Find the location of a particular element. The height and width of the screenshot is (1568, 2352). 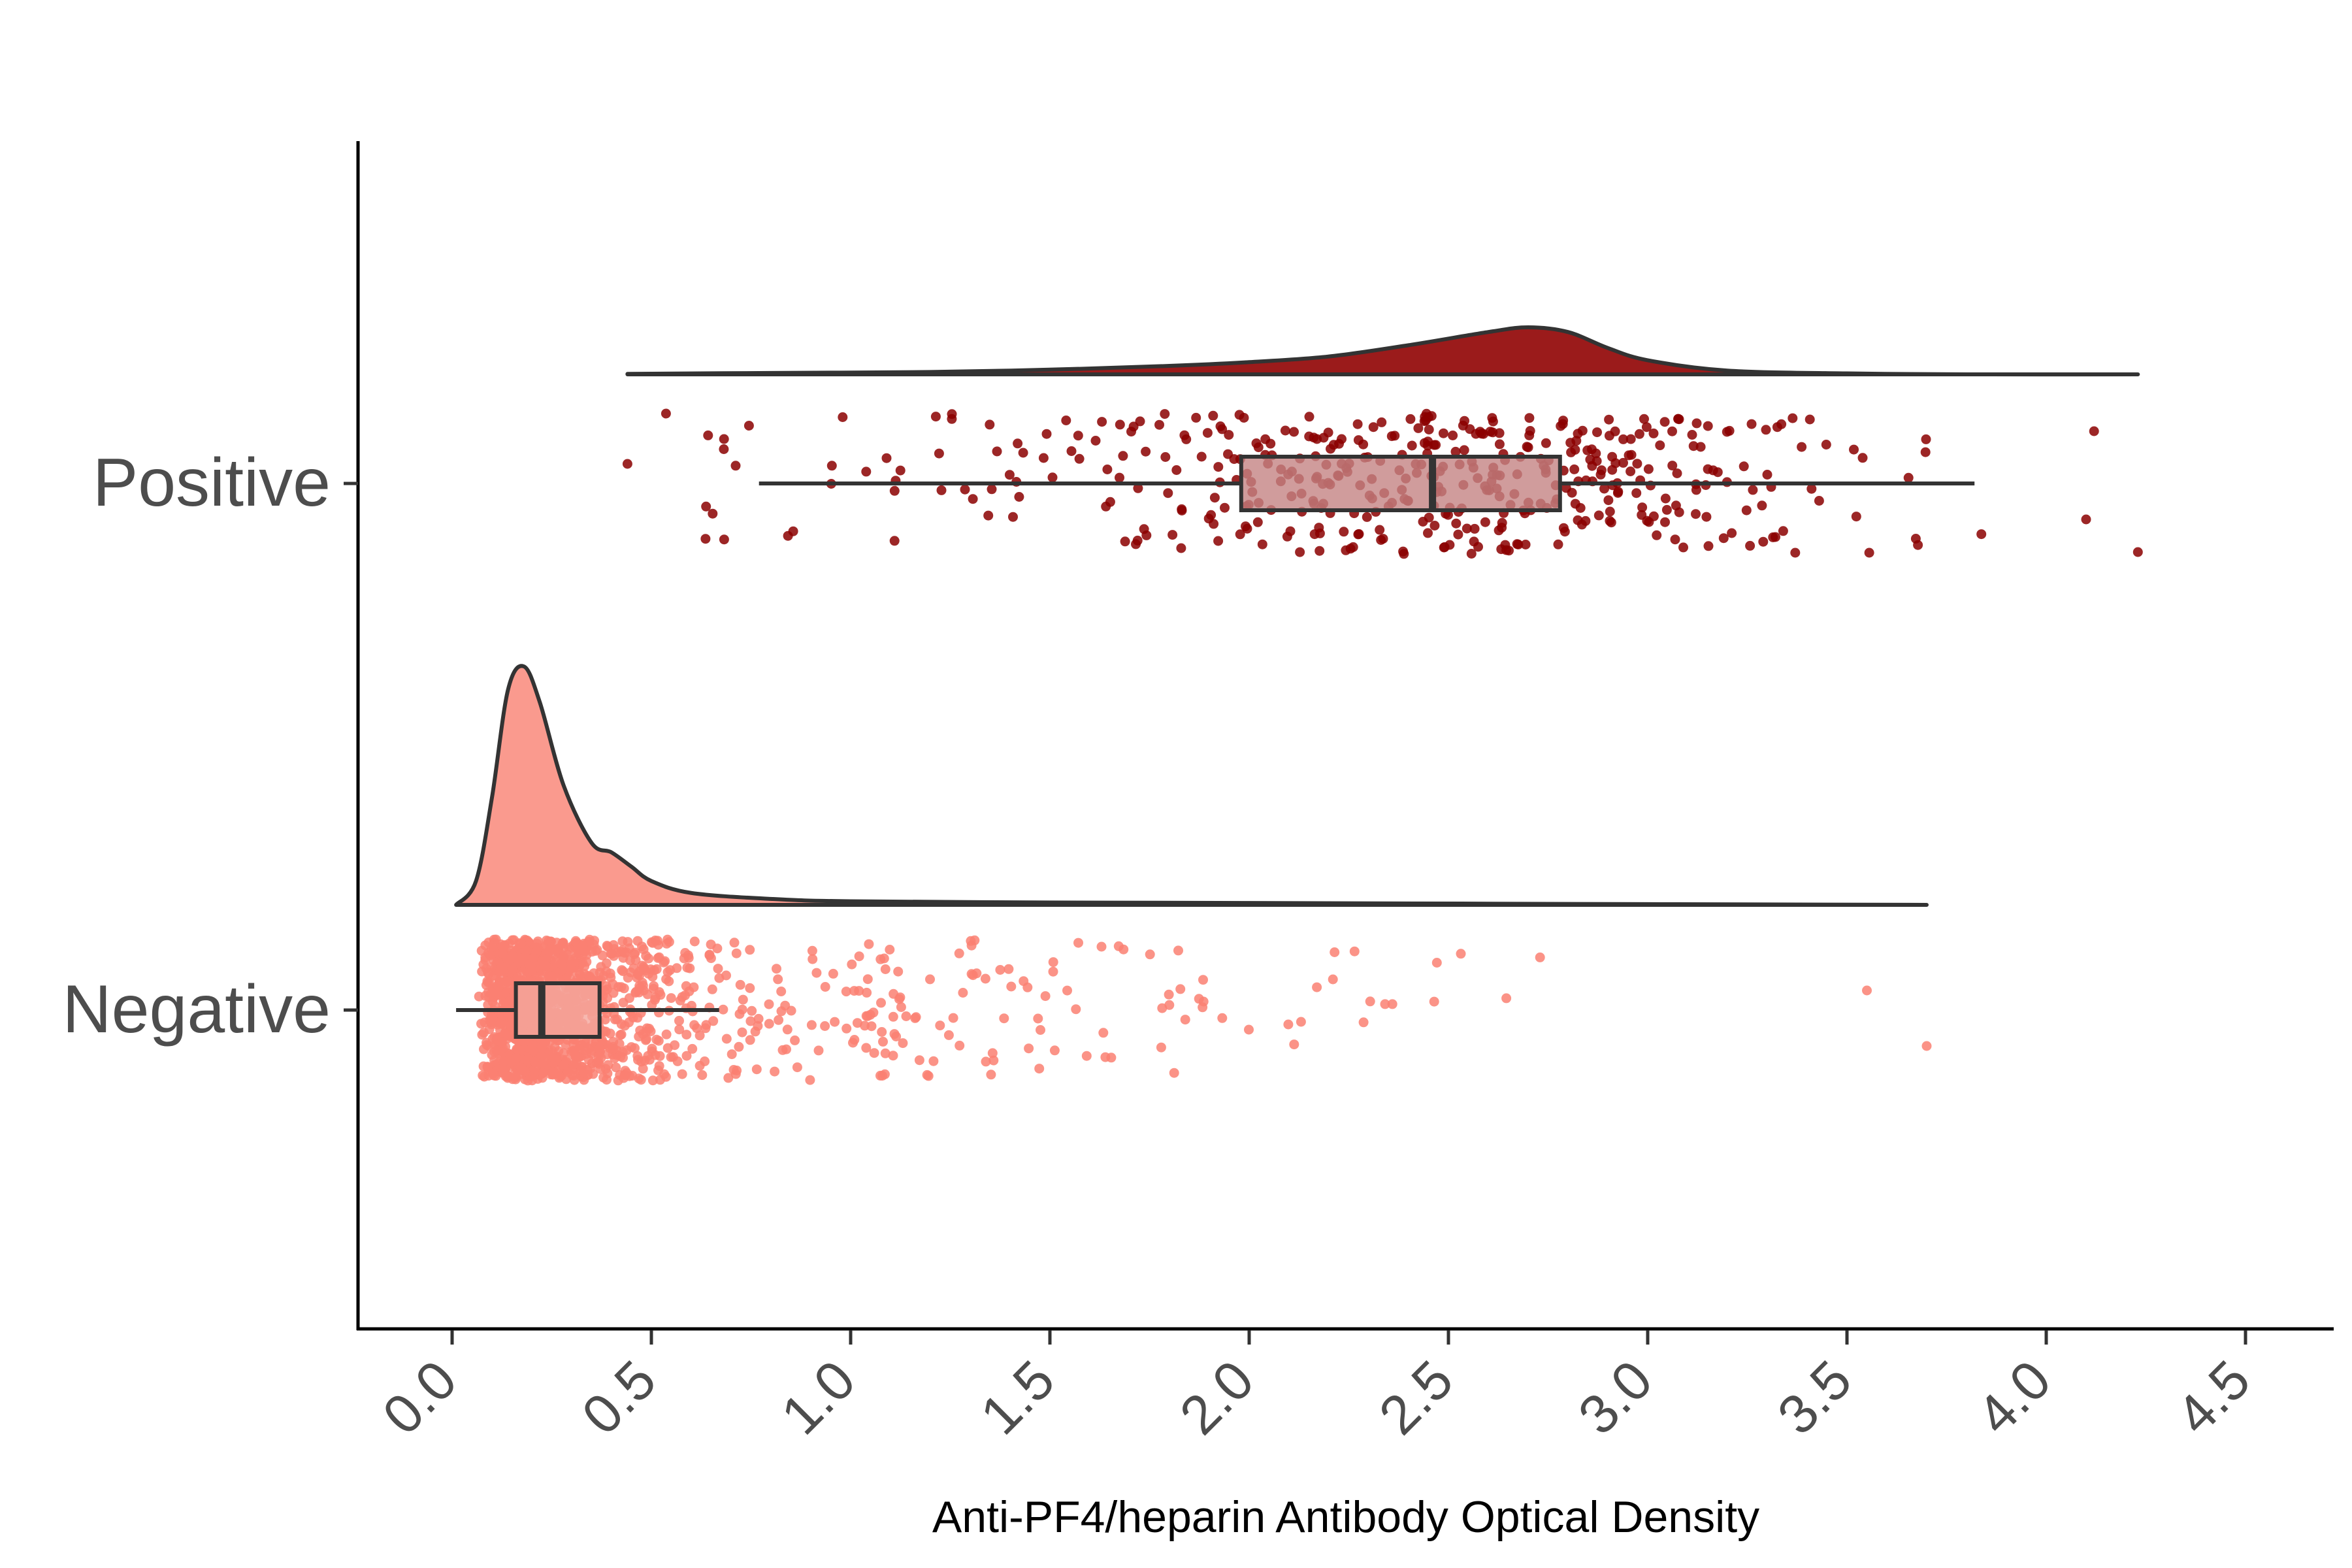

y-tick-label-negative: Negative is located at coordinates (197, 1009).